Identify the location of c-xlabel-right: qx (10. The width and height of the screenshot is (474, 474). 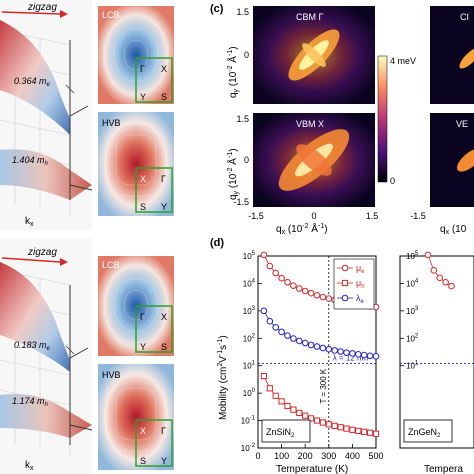
(453, 230).